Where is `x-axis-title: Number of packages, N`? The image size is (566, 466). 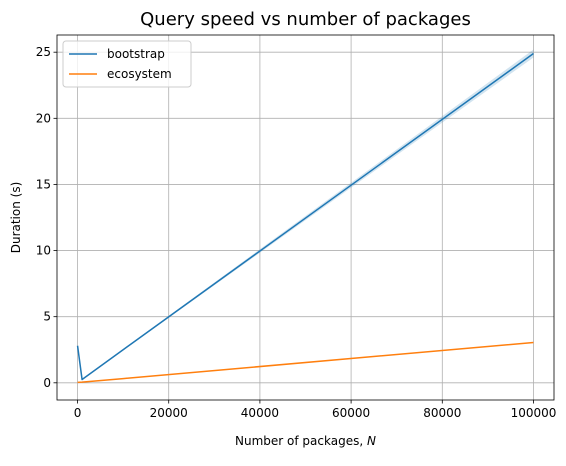 x-axis-title: Number of packages, N is located at coordinates (305, 441).